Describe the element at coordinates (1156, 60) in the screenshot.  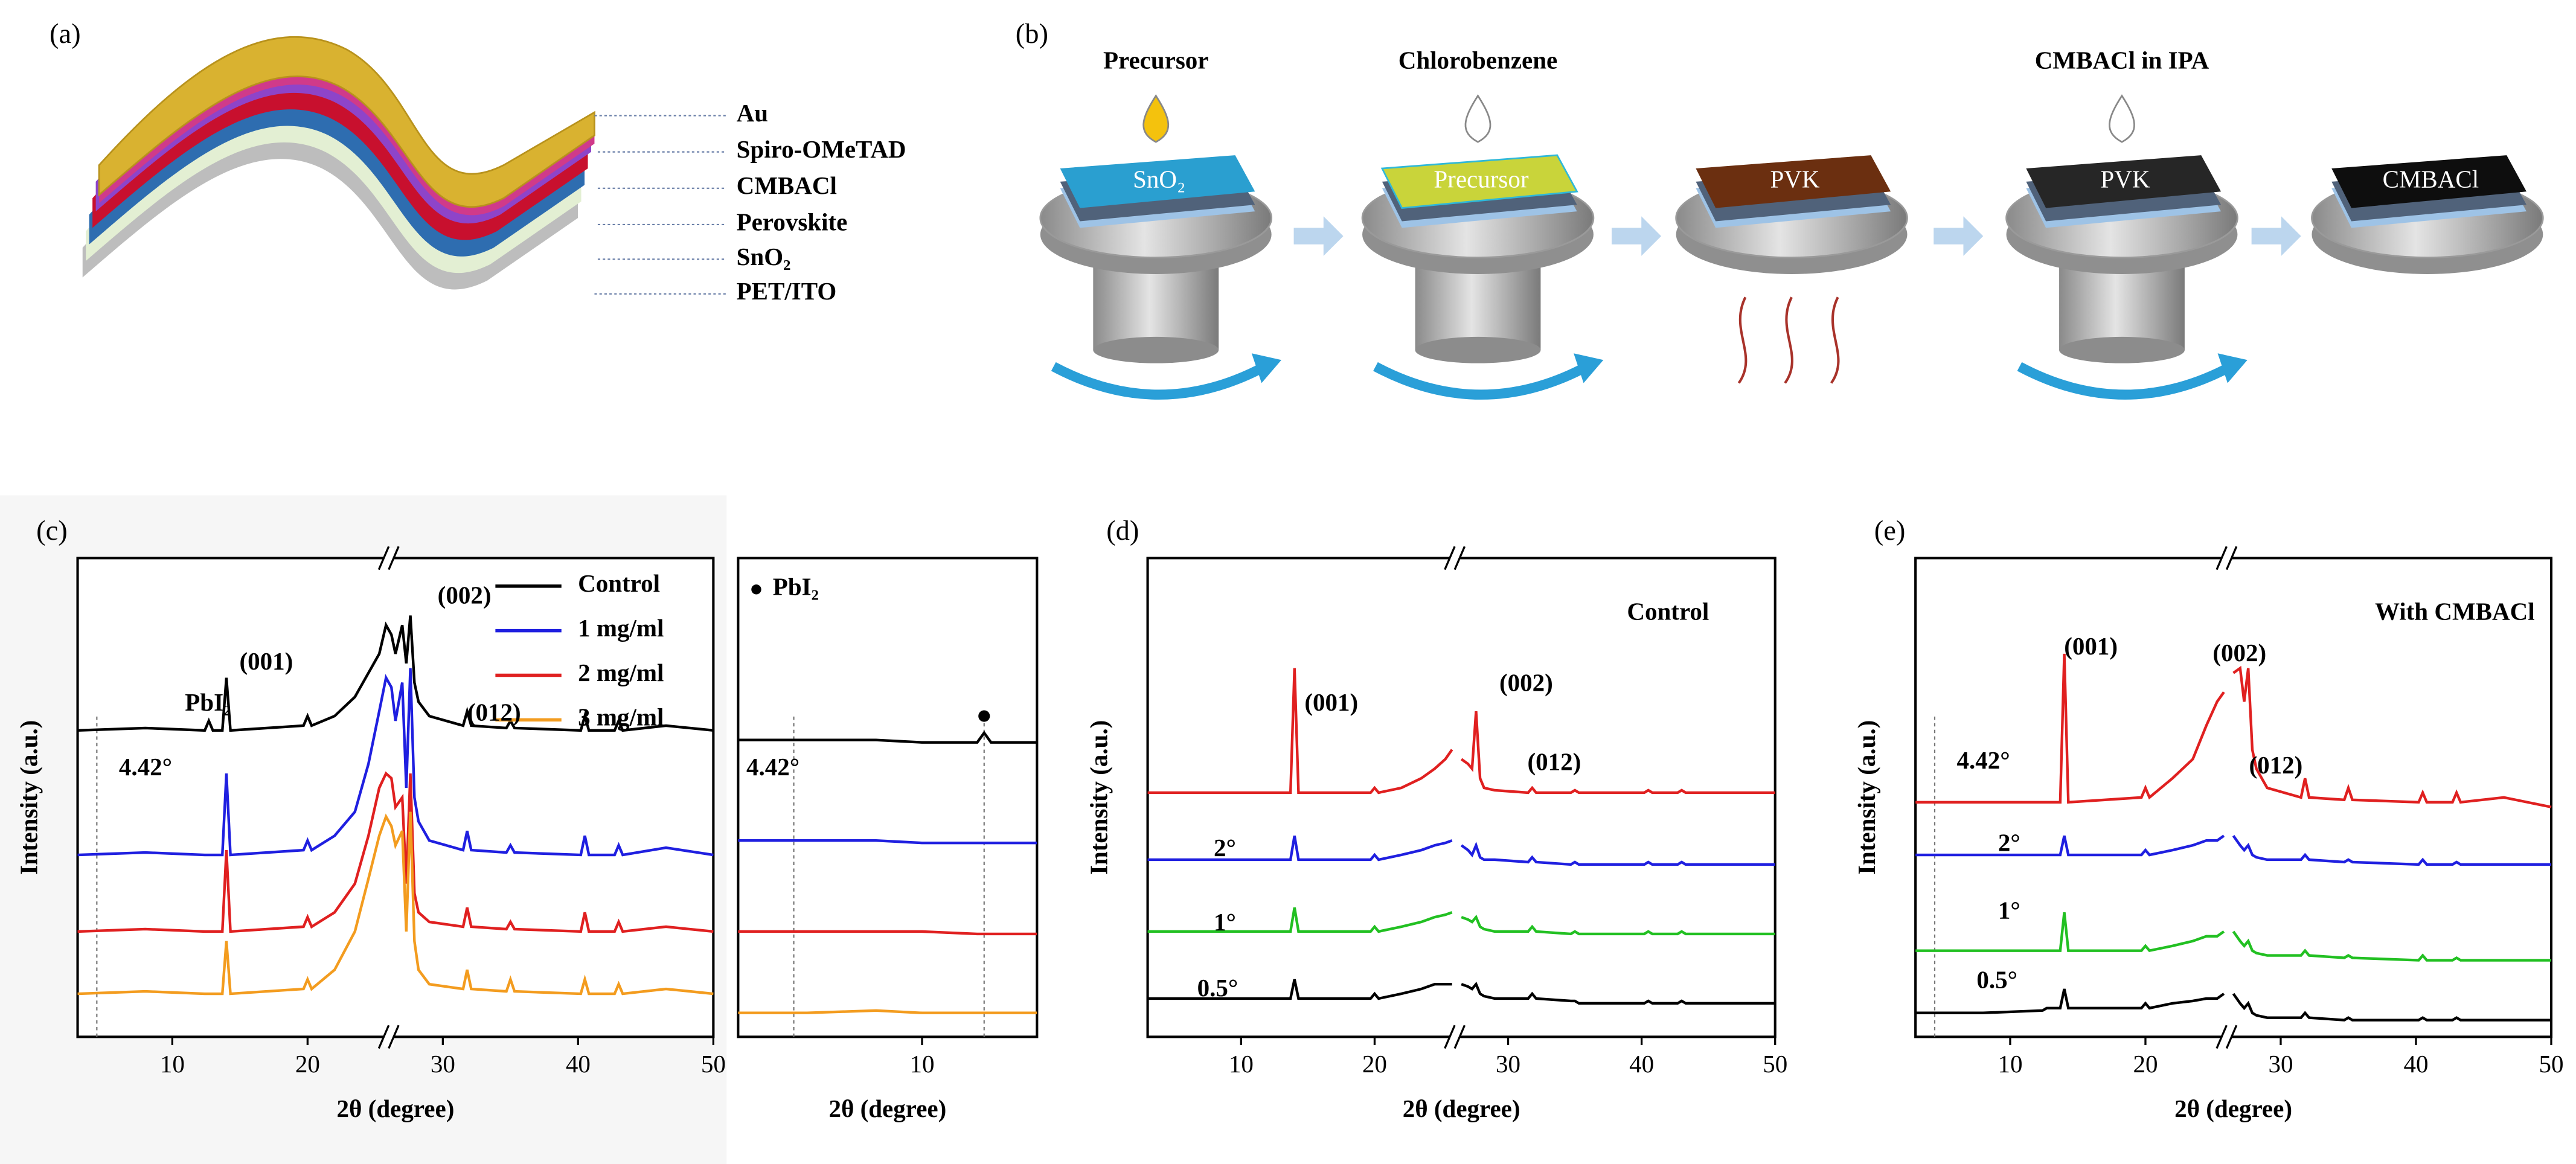
I see `drop-label: Precursor` at that location.